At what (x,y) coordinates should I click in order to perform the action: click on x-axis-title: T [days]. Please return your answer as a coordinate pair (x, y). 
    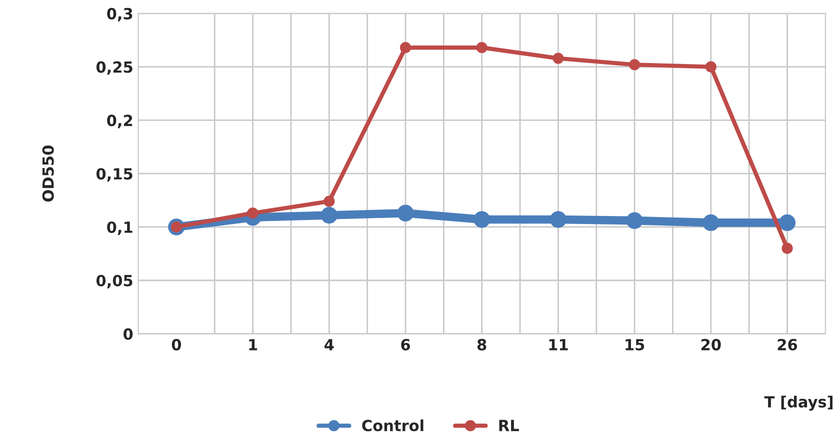
    Looking at the image, I should click on (798, 403).